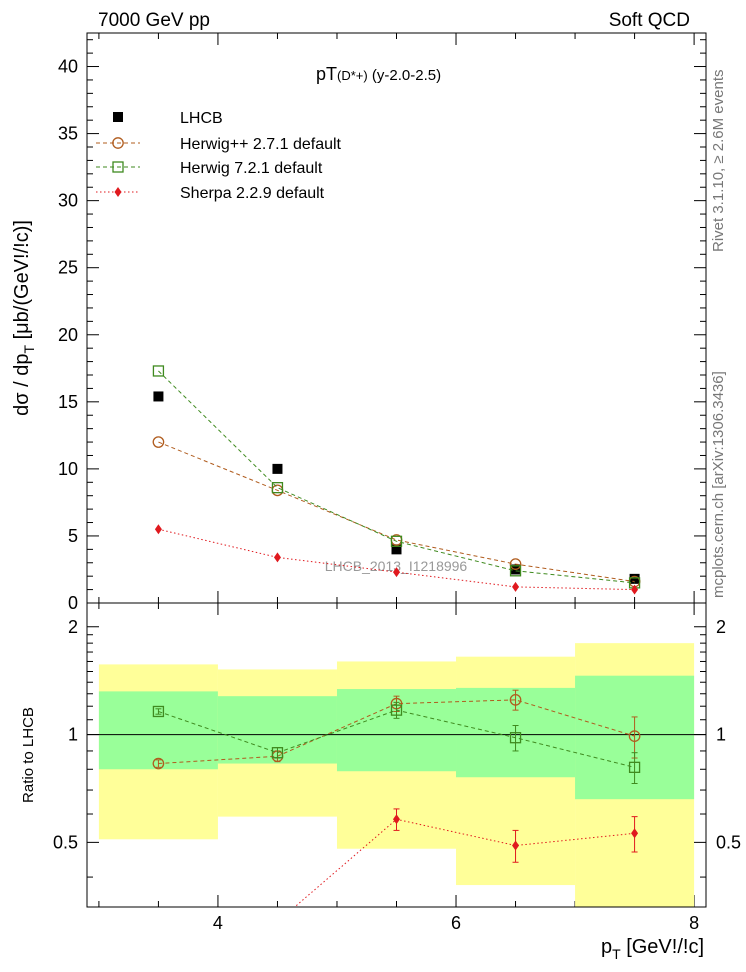 This screenshot has height=972, width=746. Describe the element at coordinates (261, 144) in the screenshot. I see `legend-label: Herwig++ 2.7.1 default` at that location.